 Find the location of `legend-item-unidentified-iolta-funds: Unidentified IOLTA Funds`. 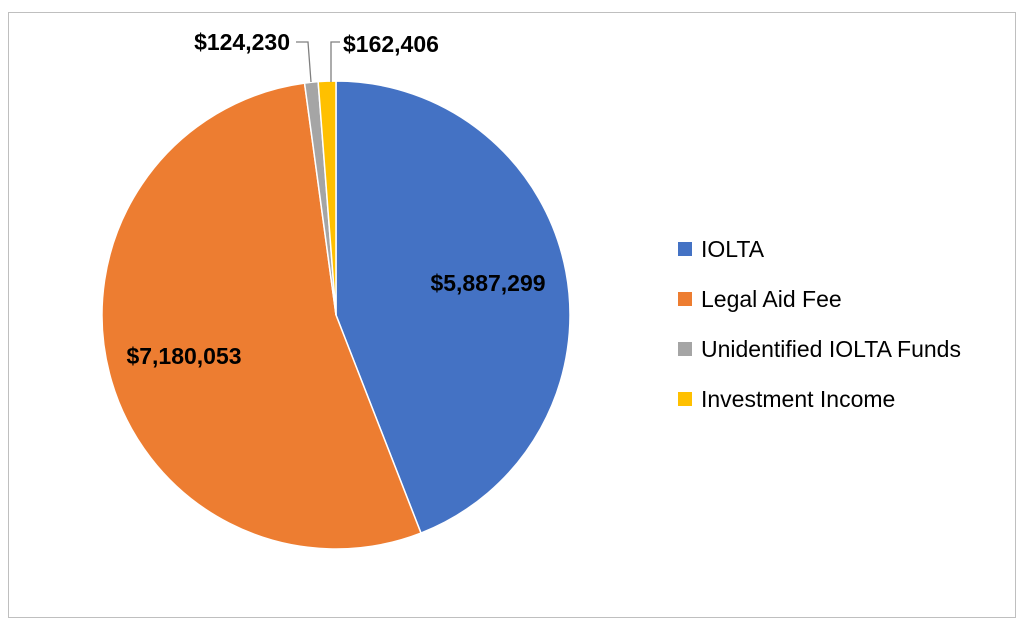

legend-item-unidentified-iolta-funds: Unidentified IOLTA Funds is located at coordinates (819, 349).